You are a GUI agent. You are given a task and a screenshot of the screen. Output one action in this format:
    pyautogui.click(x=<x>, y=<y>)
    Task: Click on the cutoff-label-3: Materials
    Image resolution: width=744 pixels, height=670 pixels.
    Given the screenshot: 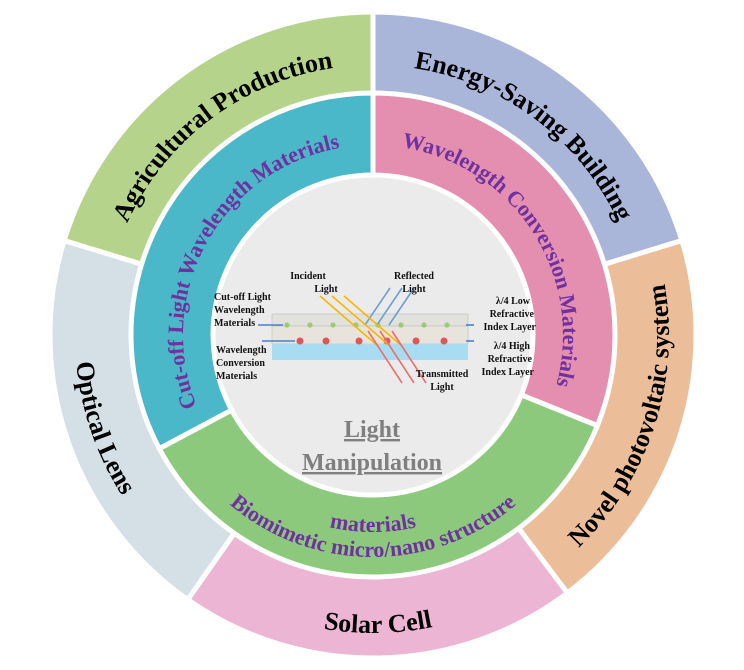 What is the action you would take?
    pyautogui.click(x=234, y=323)
    